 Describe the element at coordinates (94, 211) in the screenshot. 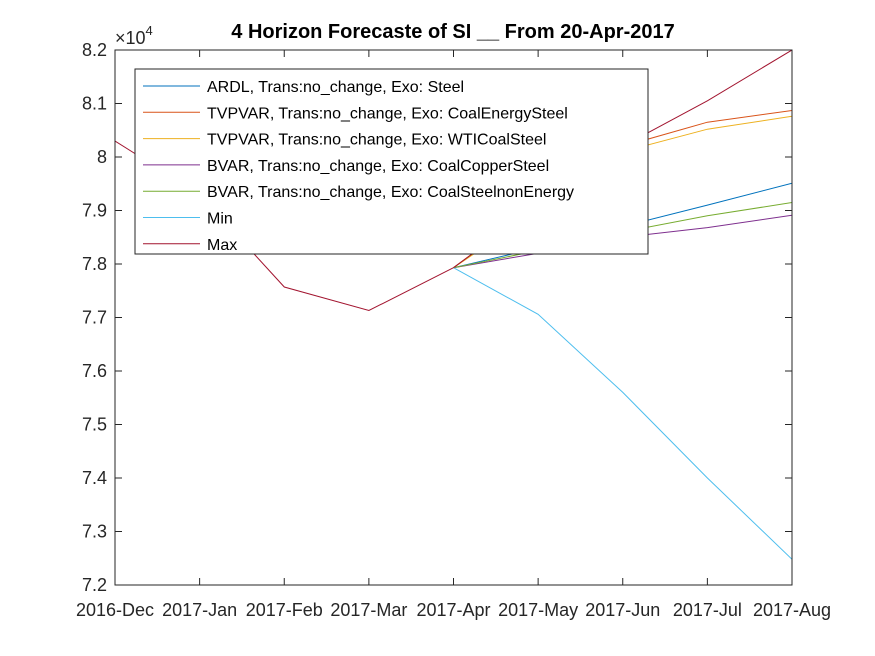

I see `y-tick-label: 7.9` at that location.